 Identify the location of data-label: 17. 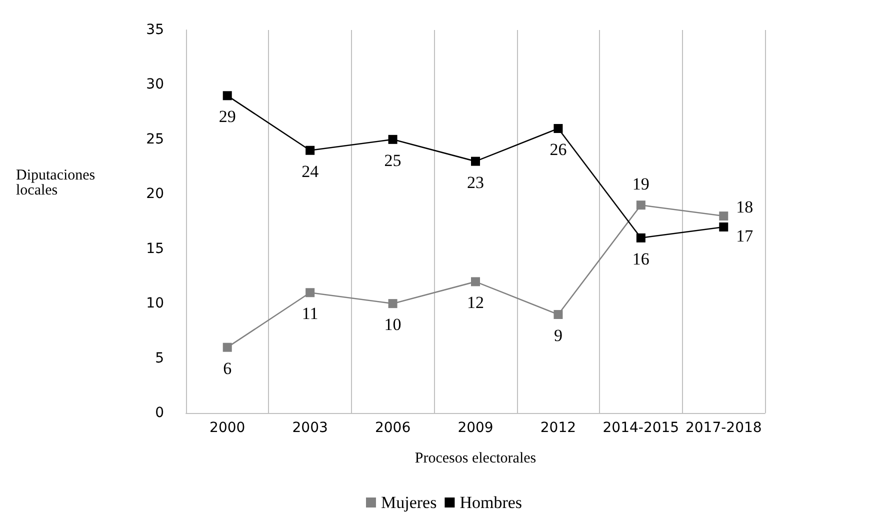
(745, 236).